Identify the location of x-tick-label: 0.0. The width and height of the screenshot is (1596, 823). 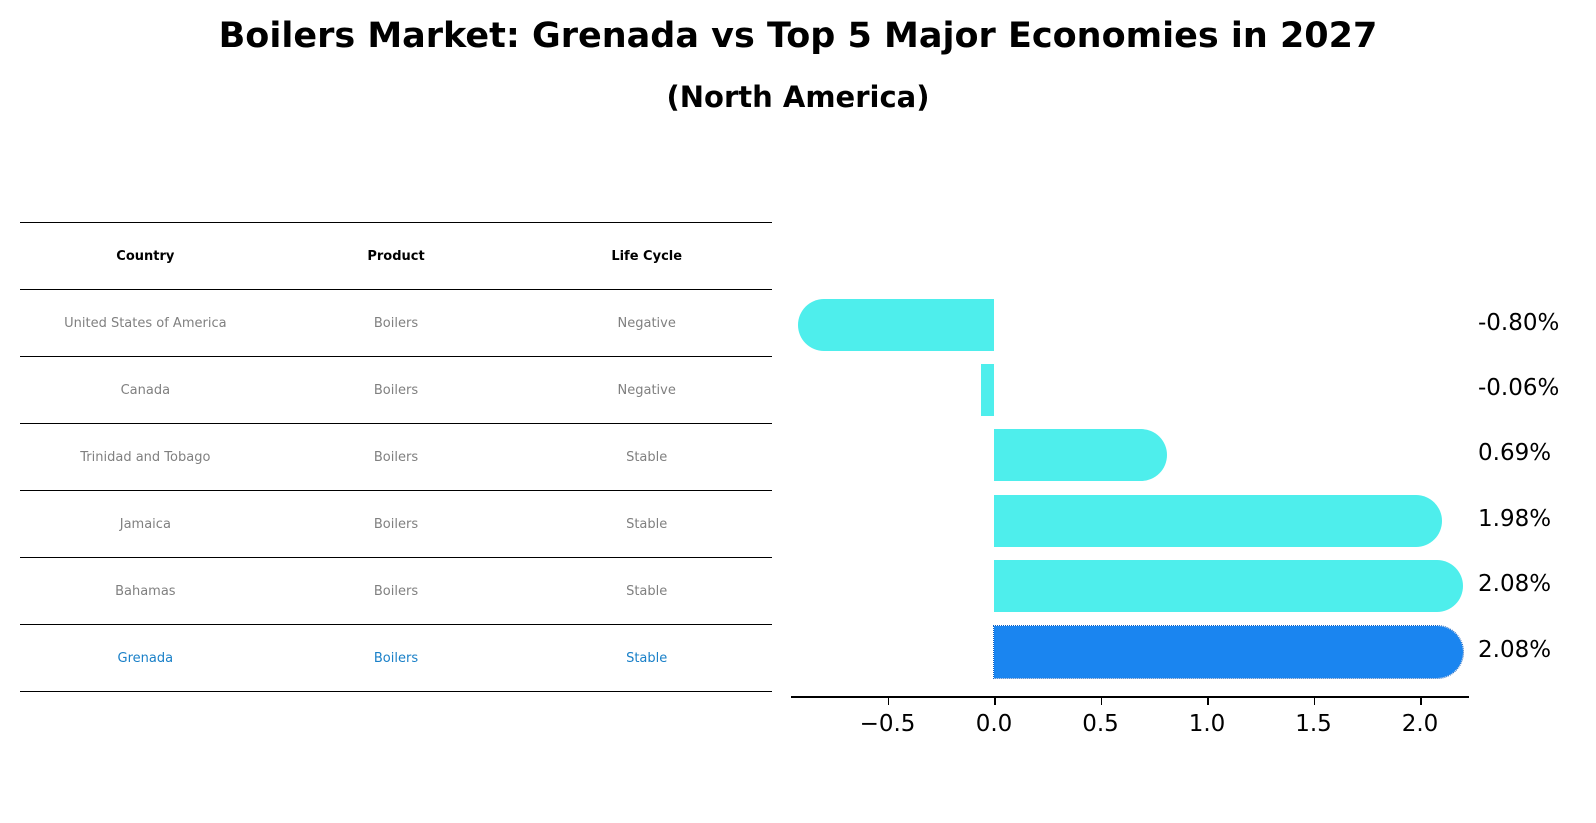
(994, 724).